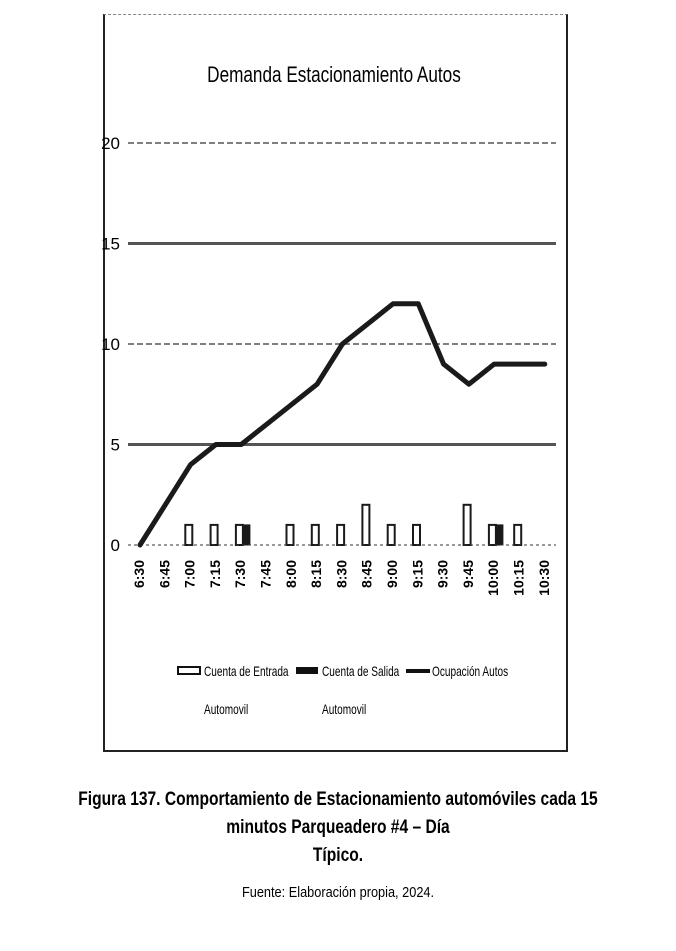  What do you see at coordinates (392, 574) in the screenshot?
I see `x-tick-label: 9:00` at bounding box center [392, 574].